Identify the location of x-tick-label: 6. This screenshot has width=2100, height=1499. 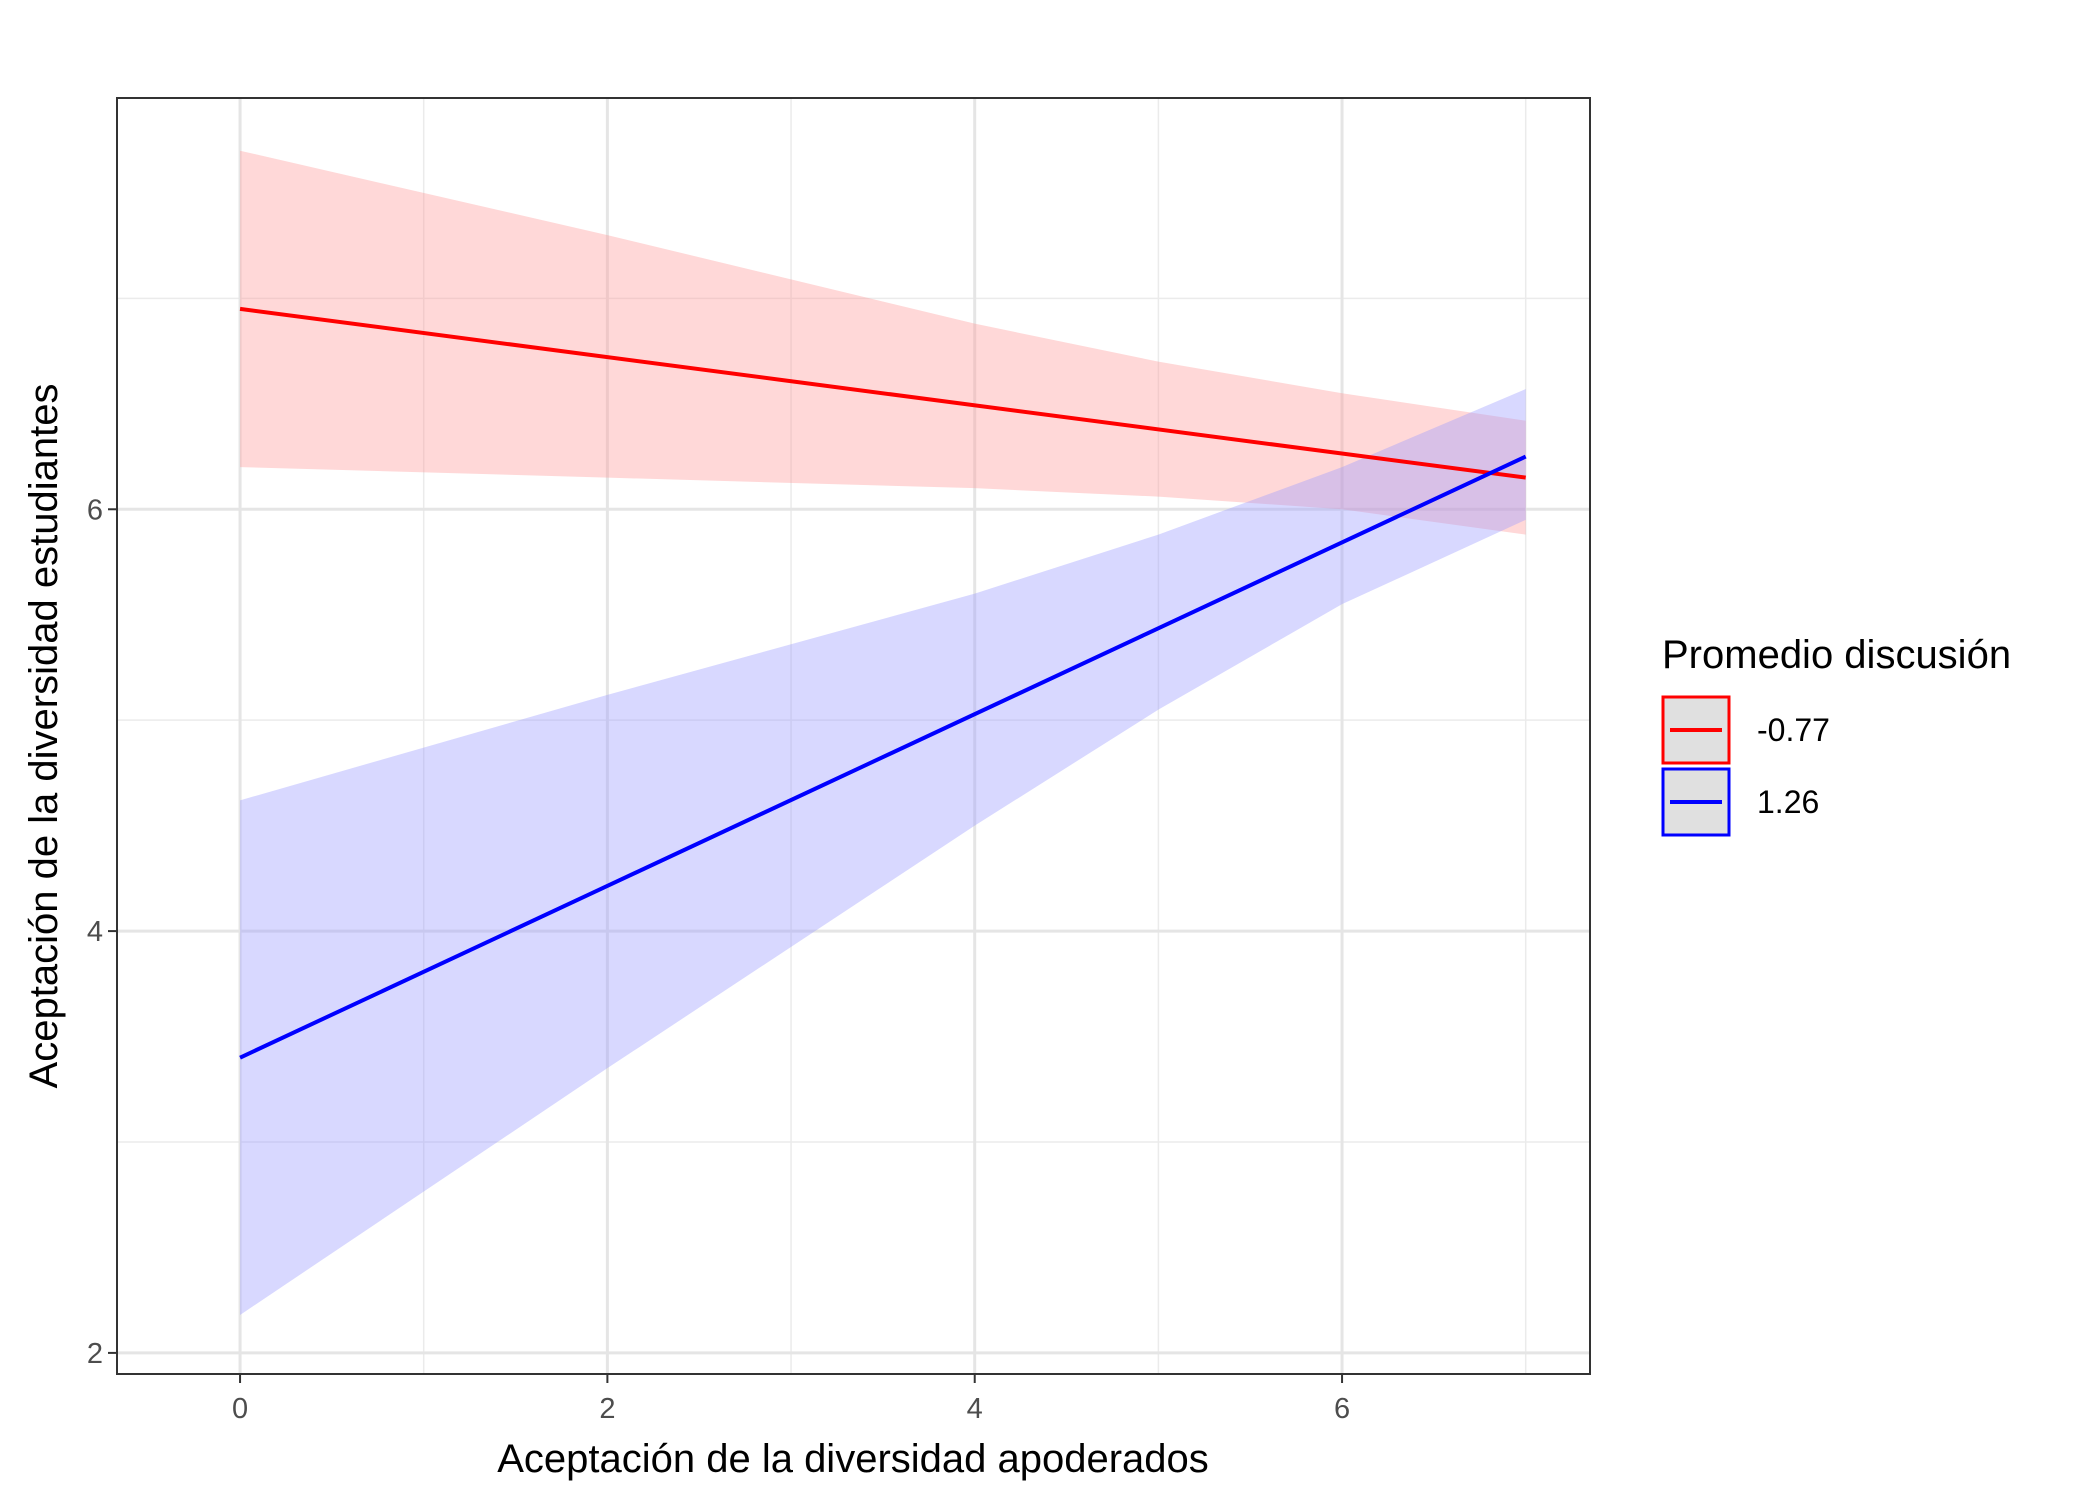
(1342, 1409).